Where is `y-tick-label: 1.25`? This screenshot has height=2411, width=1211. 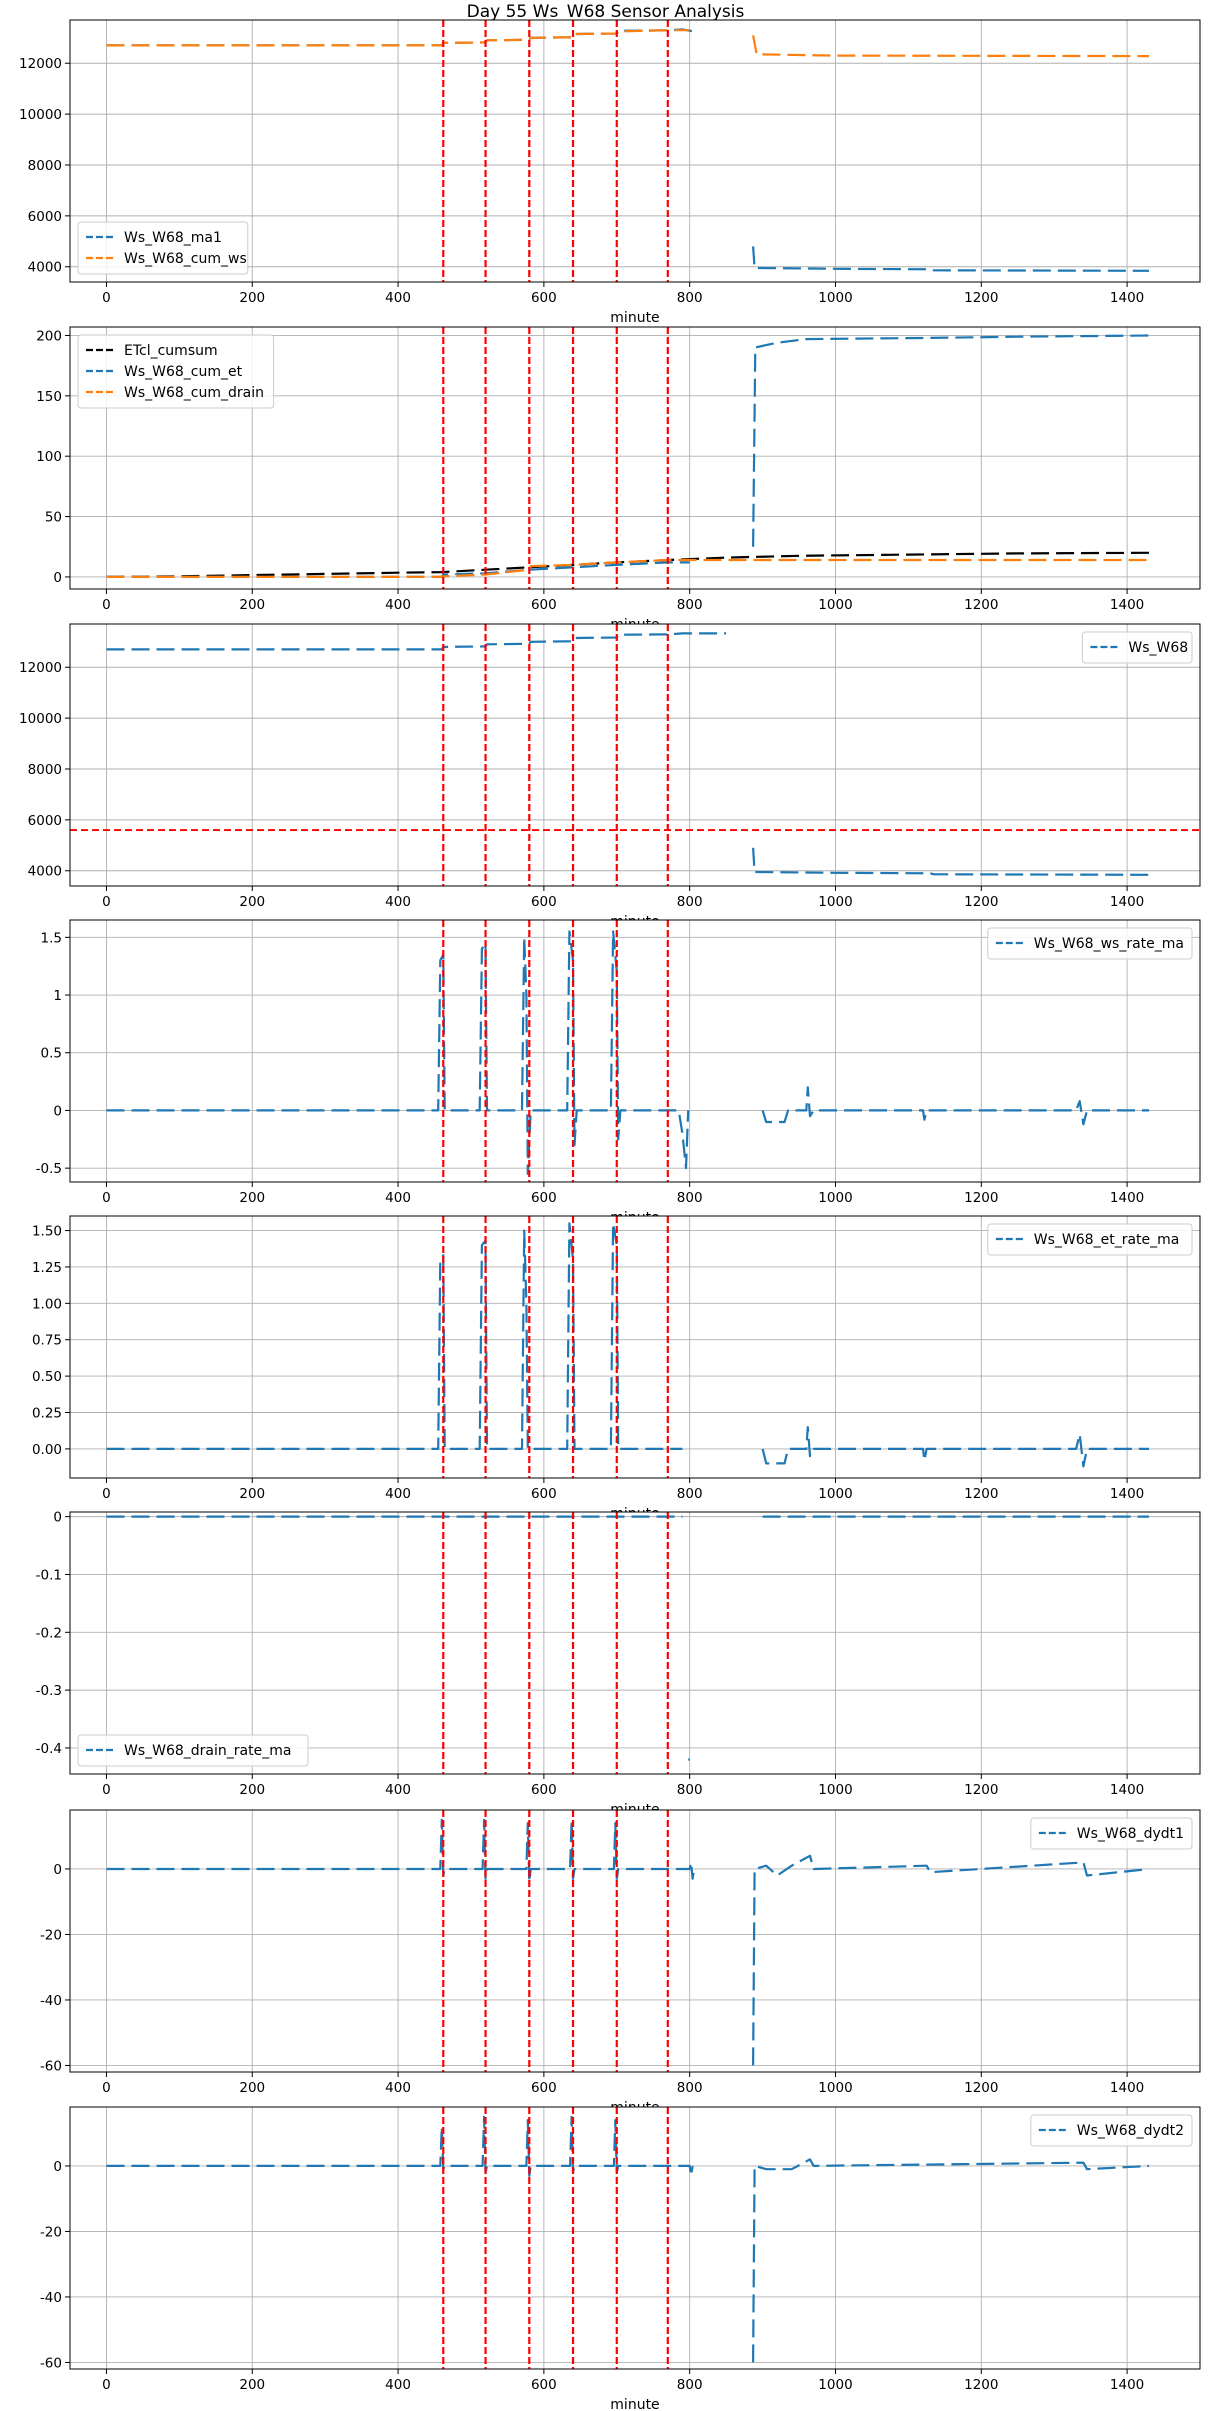
y-tick-label: 1.25 is located at coordinates (47, 1268).